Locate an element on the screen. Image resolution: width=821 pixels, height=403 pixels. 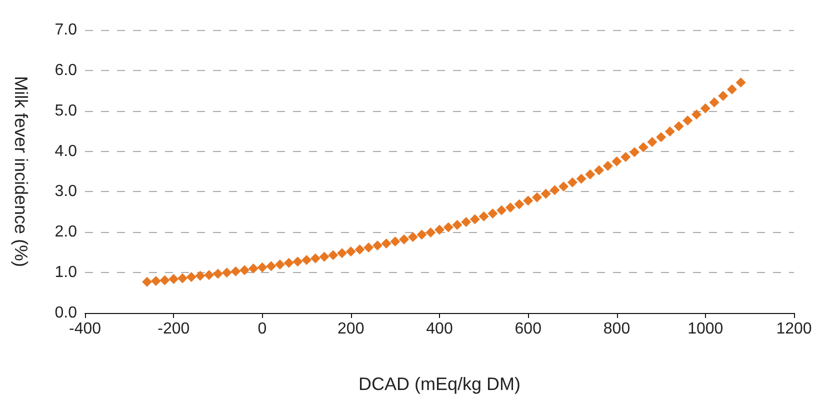
y-tick-label: 7.0 is located at coordinates (66, 30).